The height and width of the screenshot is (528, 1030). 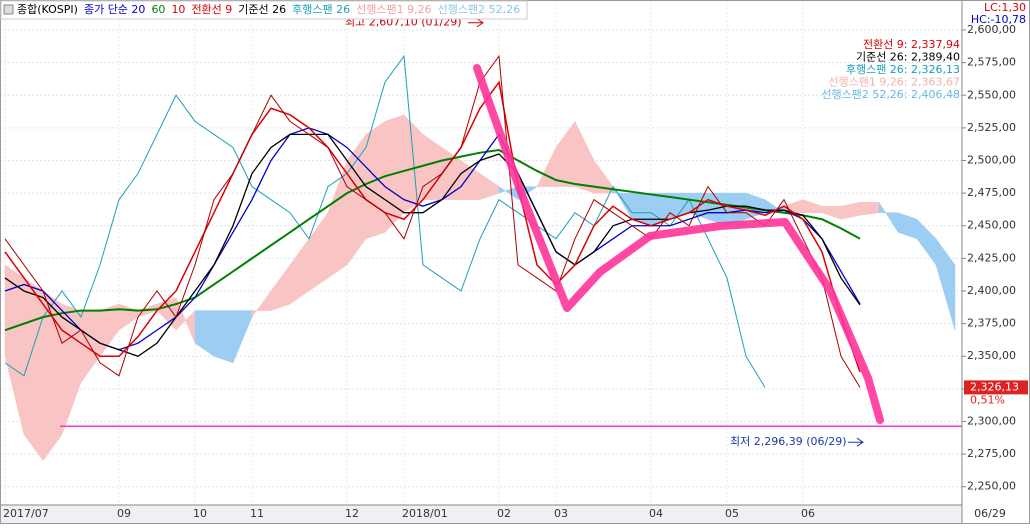 What do you see at coordinates (991, 290) in the screenshot?
I see `y-tick-label: 2,400,00` at bounding box center [991, 290].